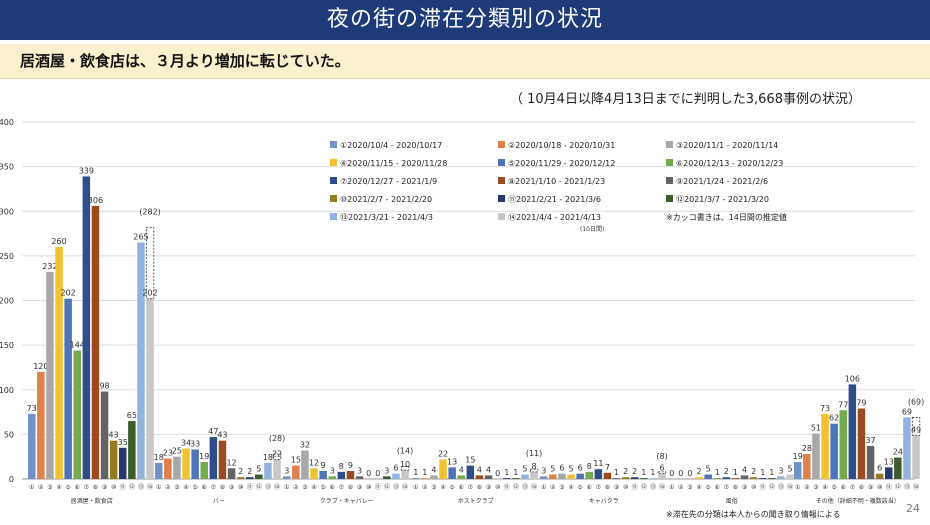  What do you see at coordinates (561, 163) in the screenshot?
I see `legend-entry: ⑤2020/11/29 - 2020/12/12` at bounding box center [561, 163].